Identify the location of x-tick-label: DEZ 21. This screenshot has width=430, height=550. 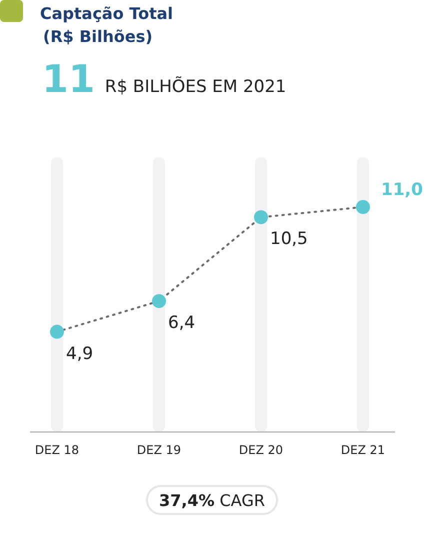
(363, 450).